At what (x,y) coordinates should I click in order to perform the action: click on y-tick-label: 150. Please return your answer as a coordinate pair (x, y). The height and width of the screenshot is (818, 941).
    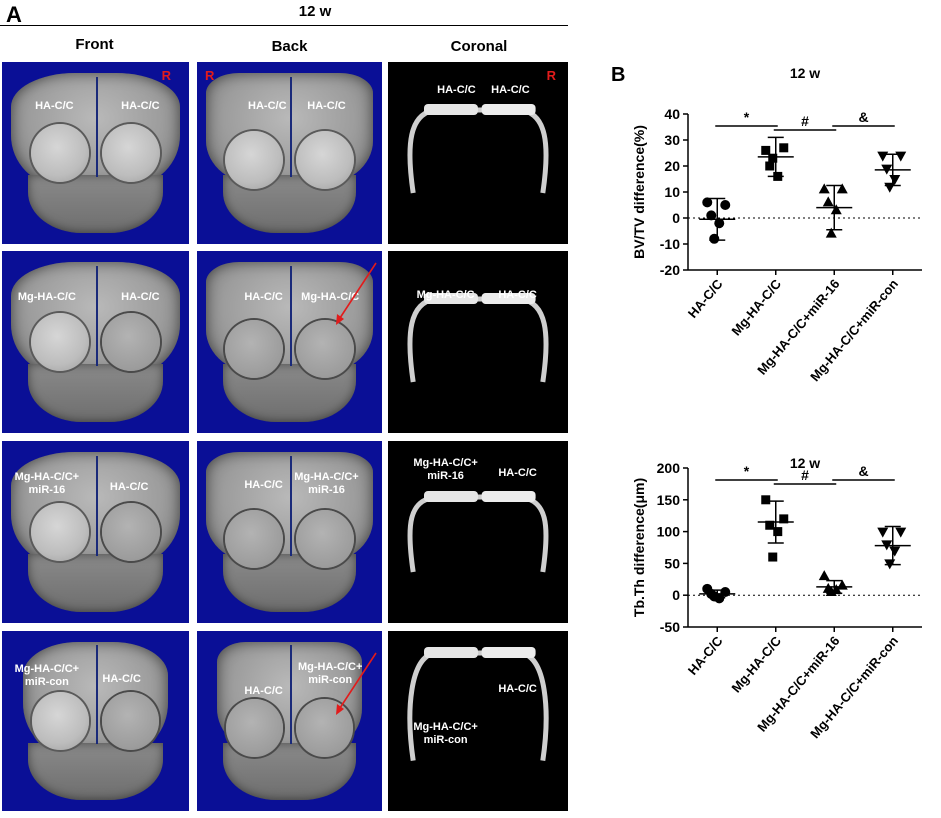
    Looking at the image, I should click on (669, 500).